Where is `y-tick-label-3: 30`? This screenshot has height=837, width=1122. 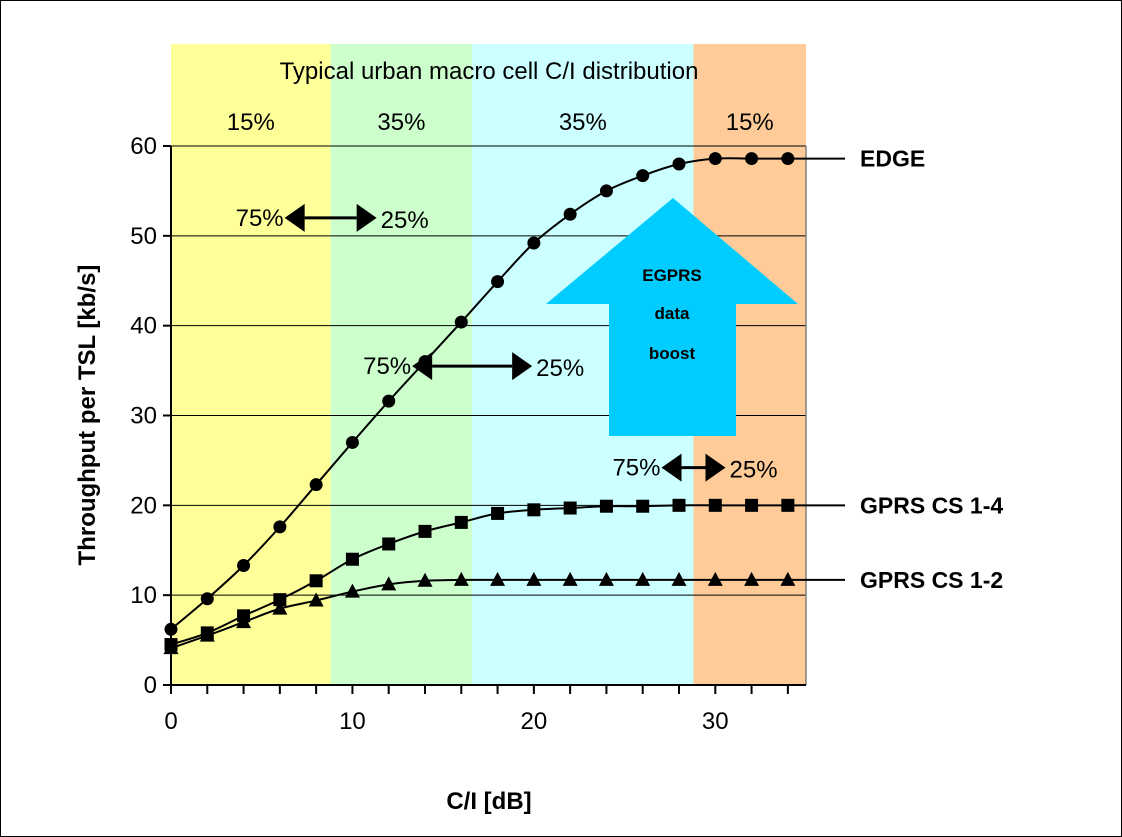 y-tick-label-3: 30 is located at coordinates (143, 416).